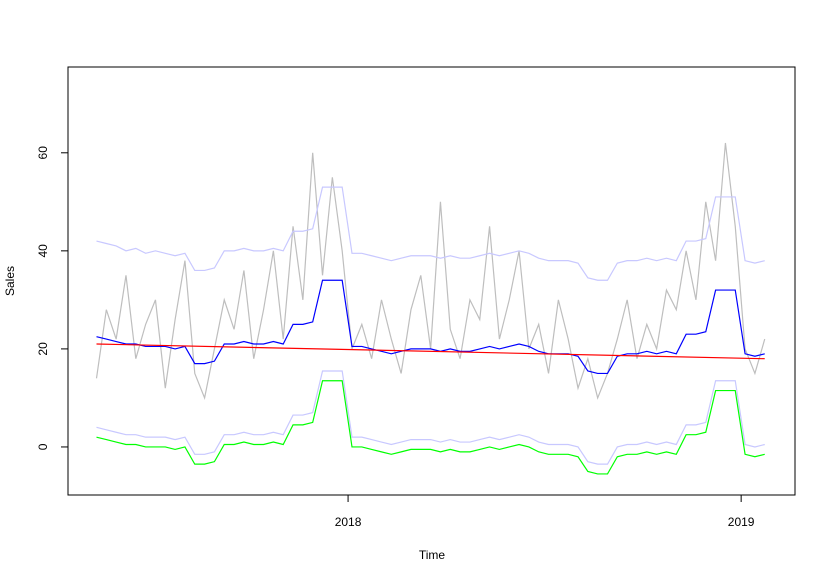  I want to click on x-tick-label: 2019, so click(741, 522).